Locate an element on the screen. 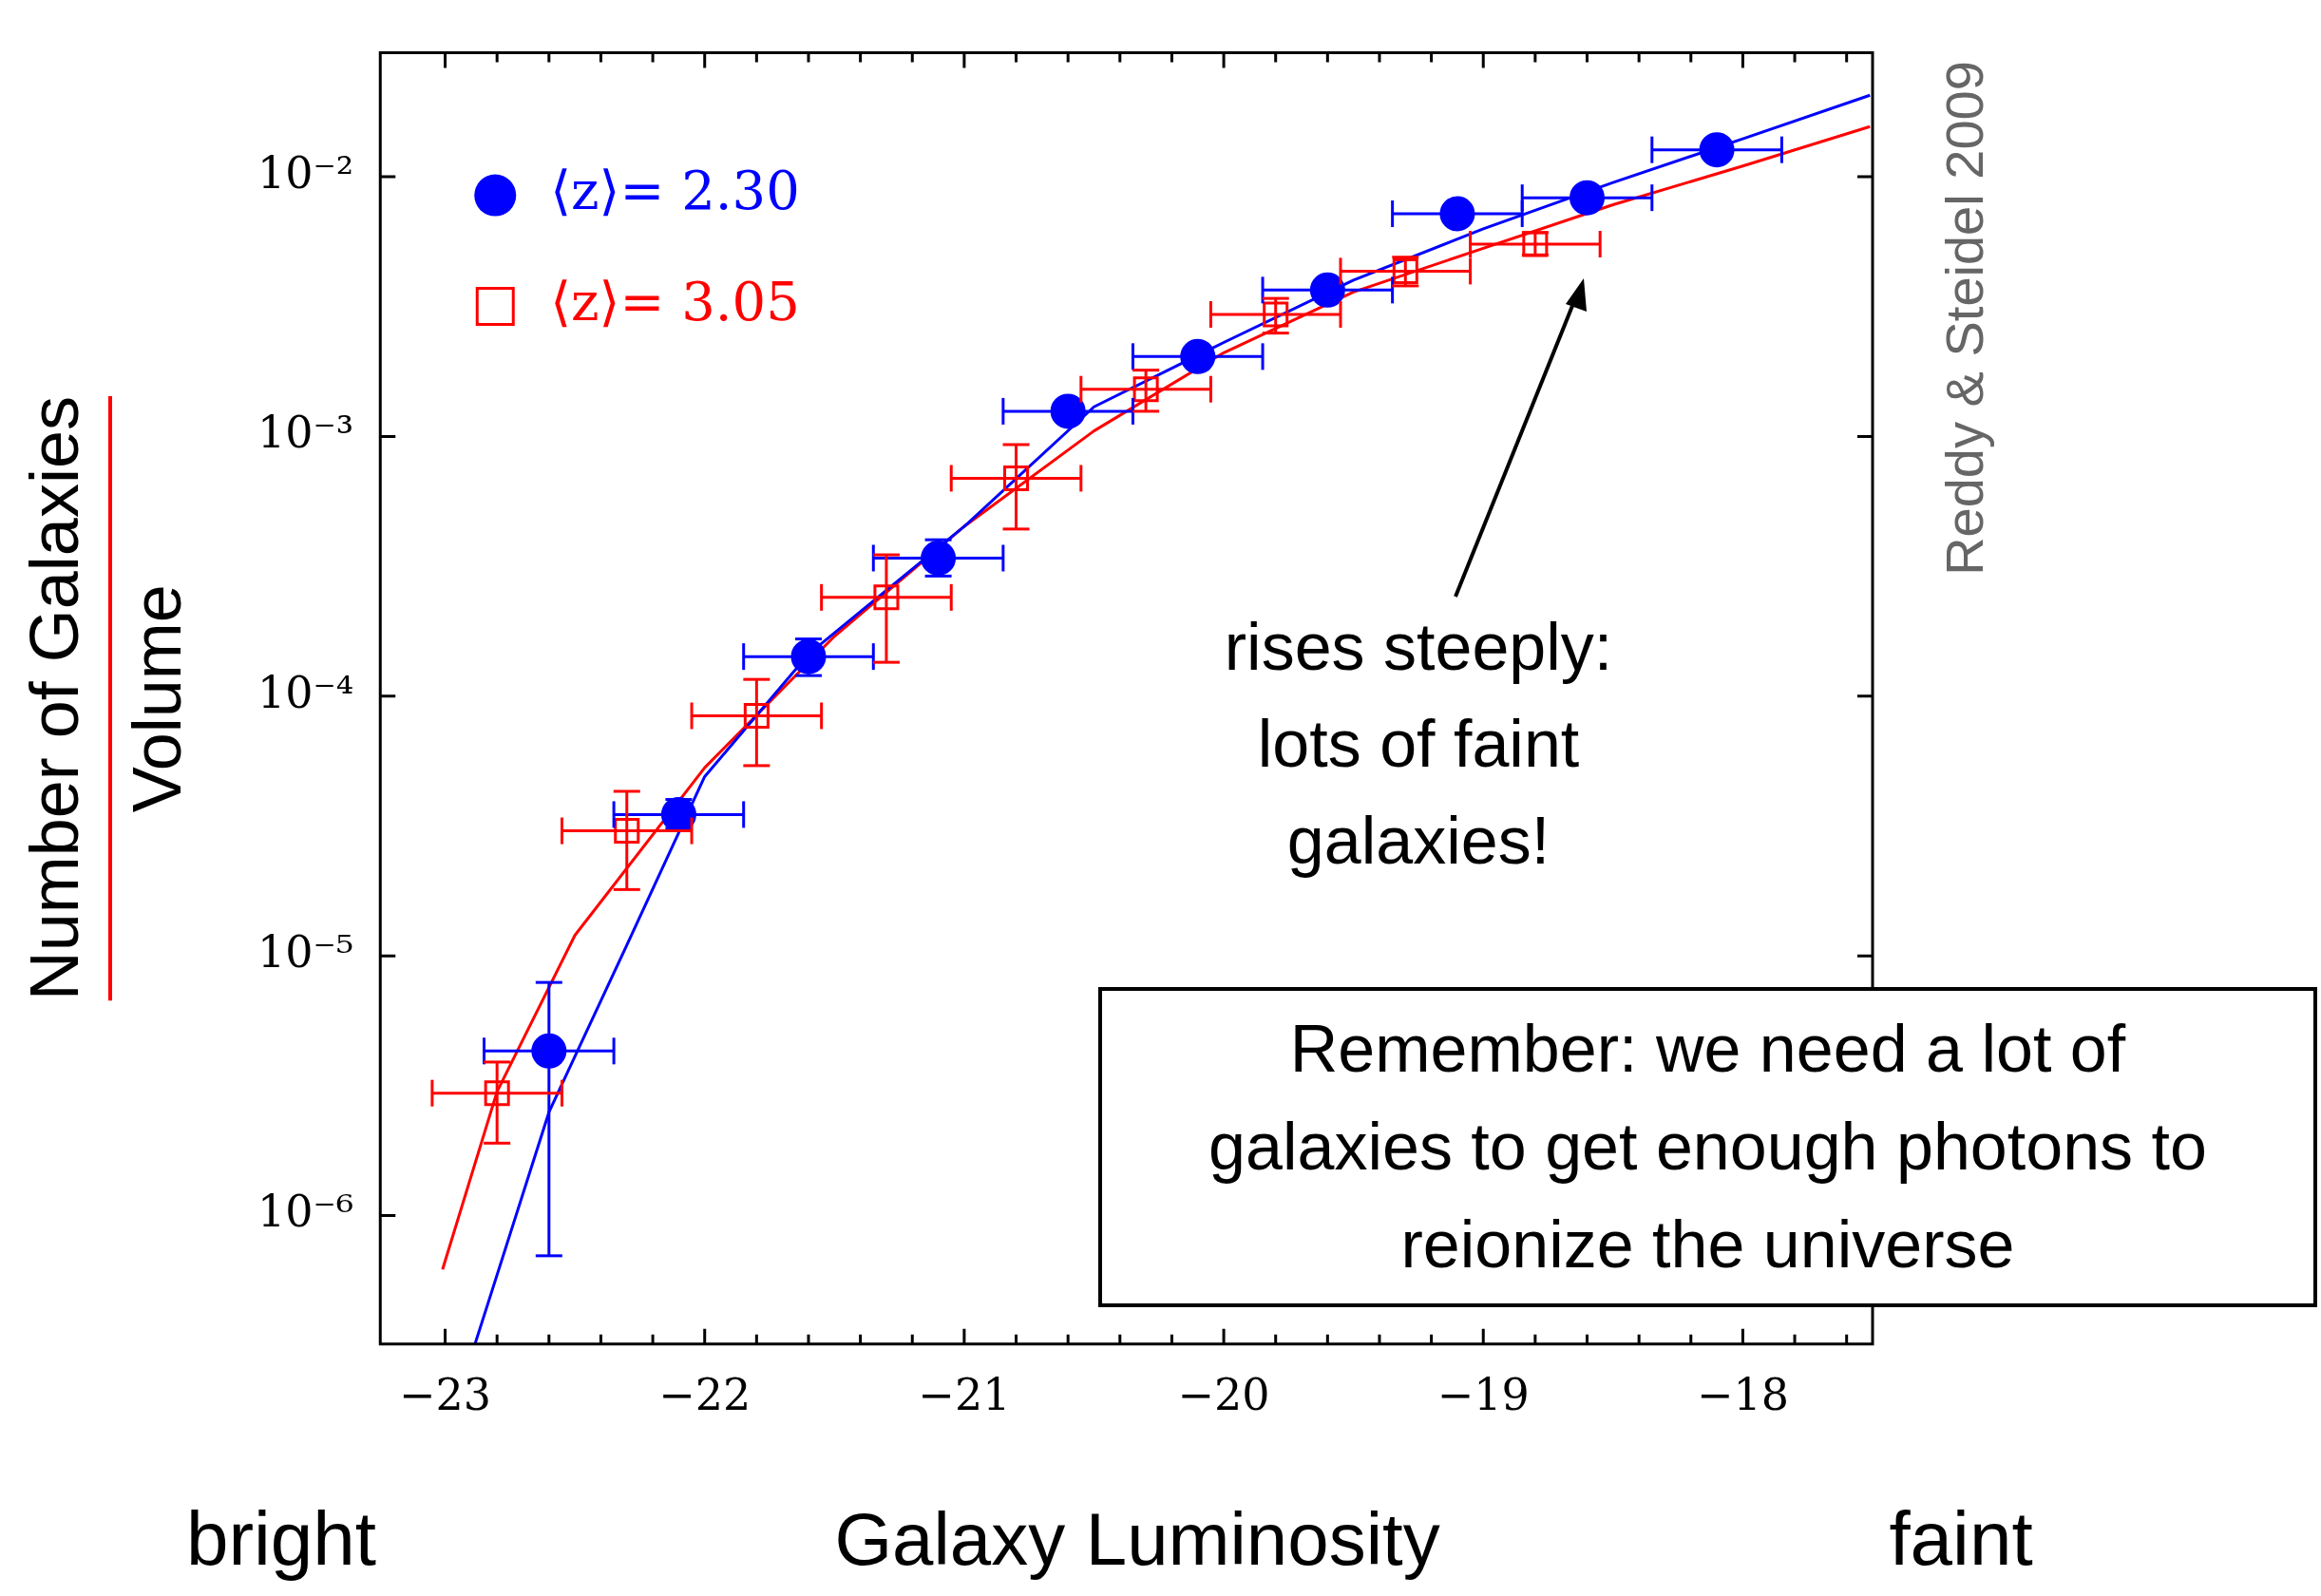 This screenshot has height=1596, width=2321. annotation: rises steeply: lots of faint galaxies! is located at coordinates (1418, 744).